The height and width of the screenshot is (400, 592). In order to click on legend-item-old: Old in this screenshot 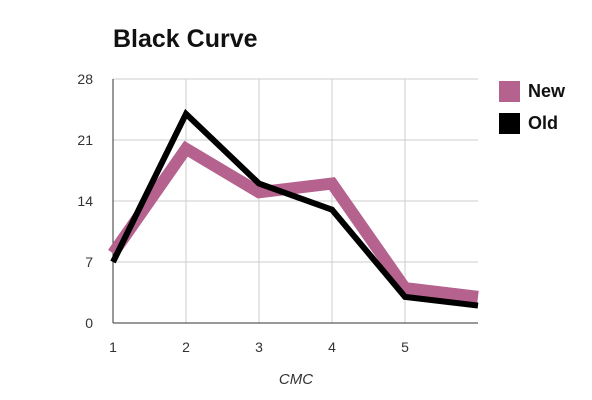, I will do `click(532, 123)`.